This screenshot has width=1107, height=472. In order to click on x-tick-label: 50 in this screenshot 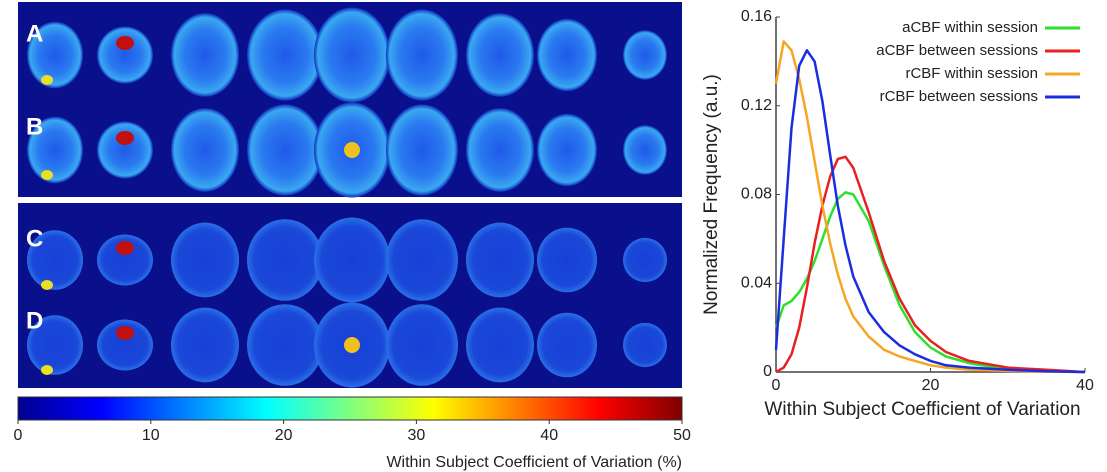, I will do `click(682, 435)`.